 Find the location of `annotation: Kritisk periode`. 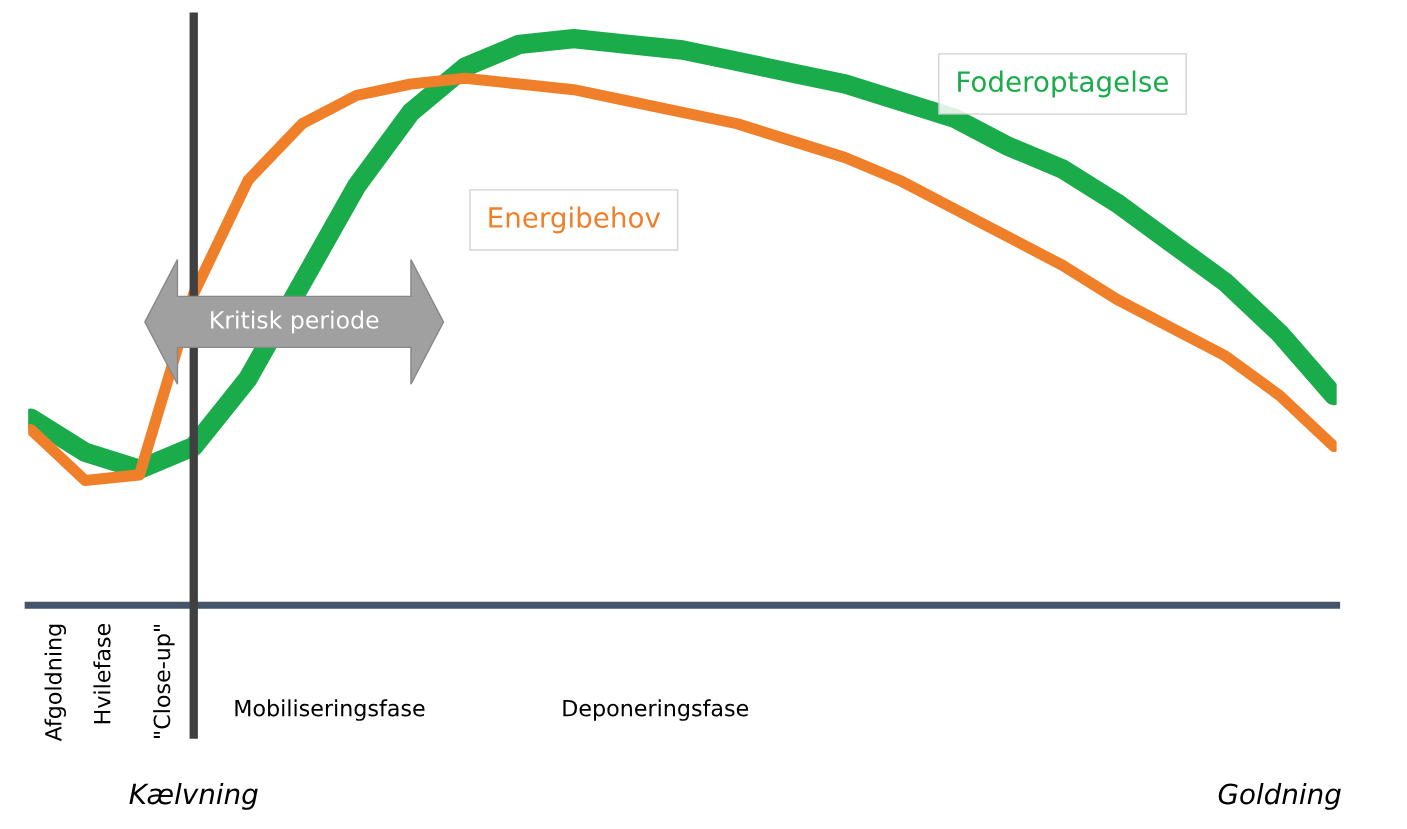

annotation: Kritisk periode is located at coordinates (295, 322).